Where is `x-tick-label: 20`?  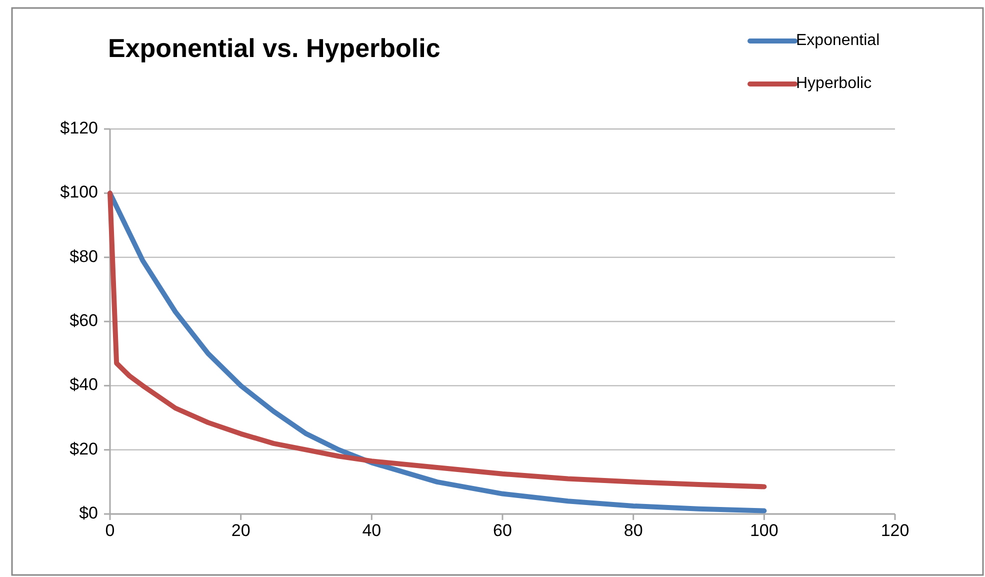
x-tick-label: 20 is located at coordinates (240, 530).